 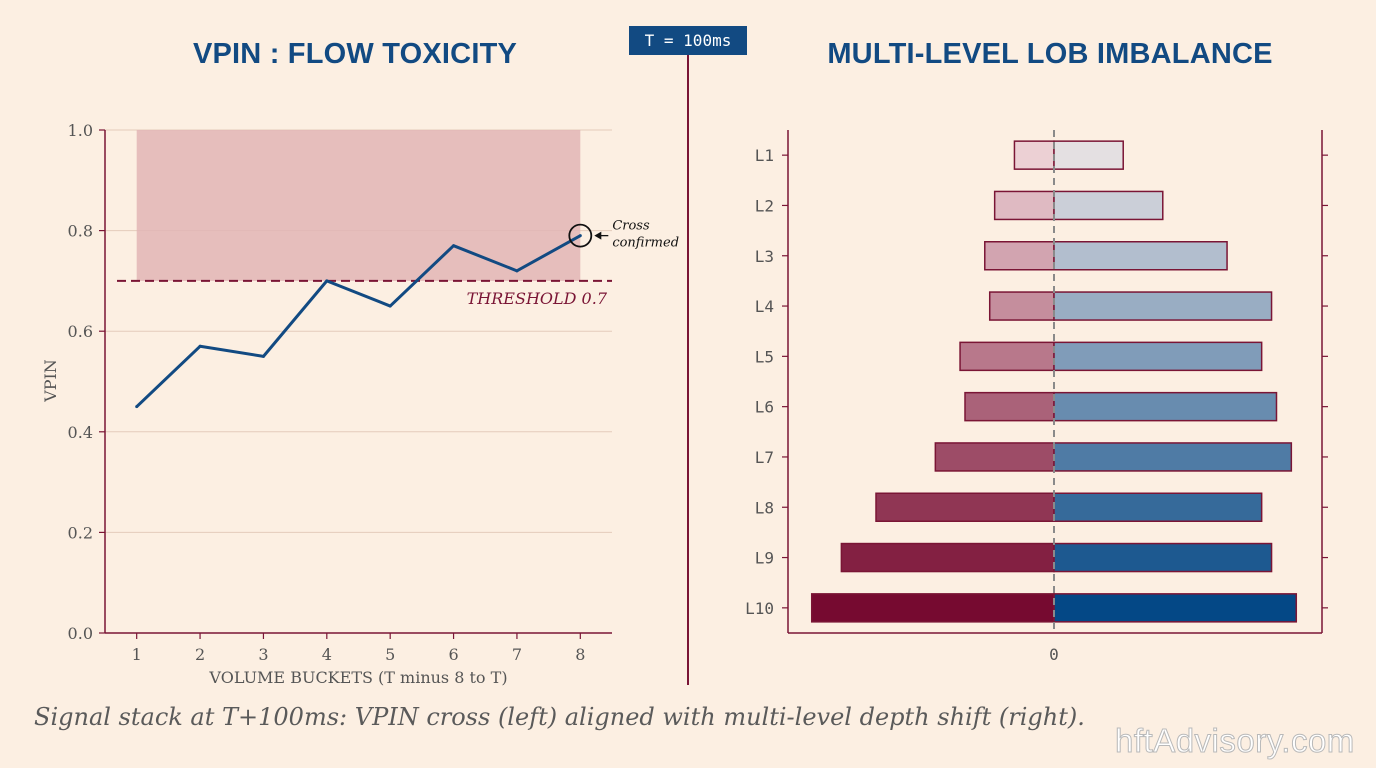 What do you see at coordinates (631, 226) in the screenshot?
I see `annotation-text-line1: Cross` at bounding box center [631, 226].